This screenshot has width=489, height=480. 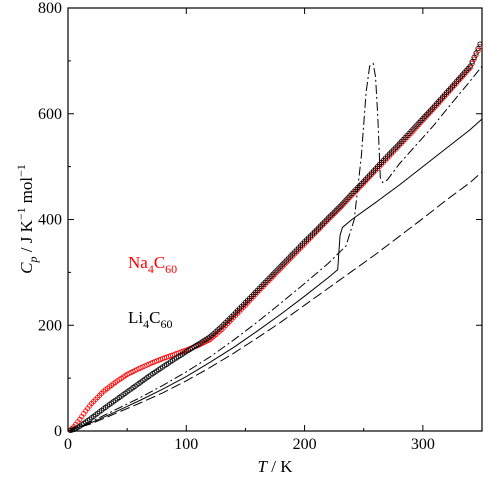 What do you see at coordinates (50, 325) in the screenshot?
I see `y-tick-label-200: 200` at bounding box center [50, 325].